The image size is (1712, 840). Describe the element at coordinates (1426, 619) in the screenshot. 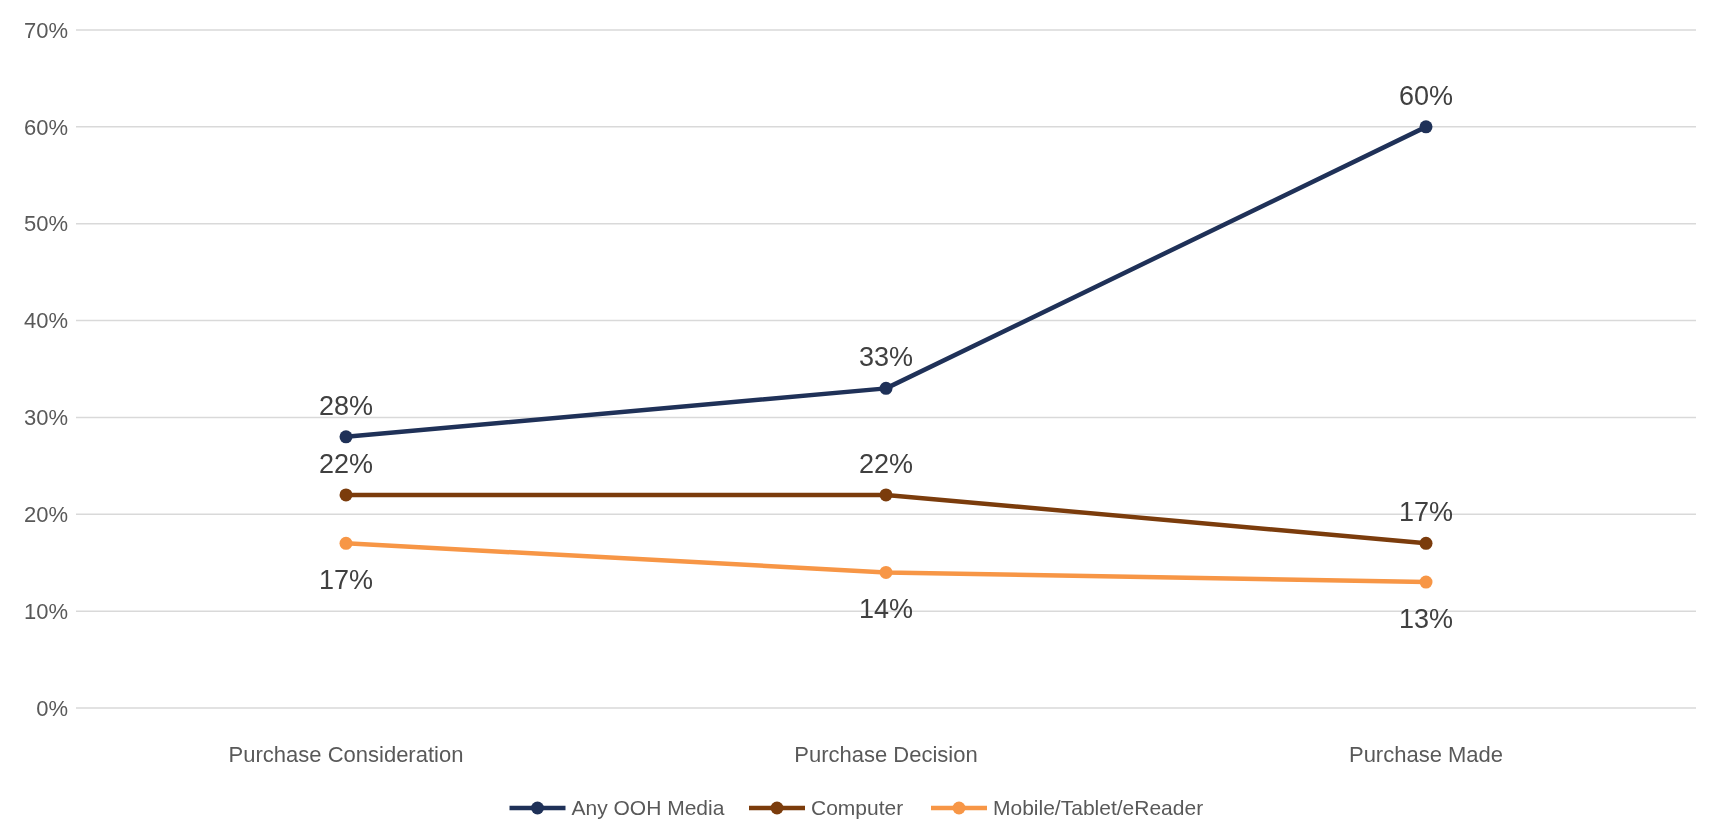

I see `data-label: 13%` at that location.